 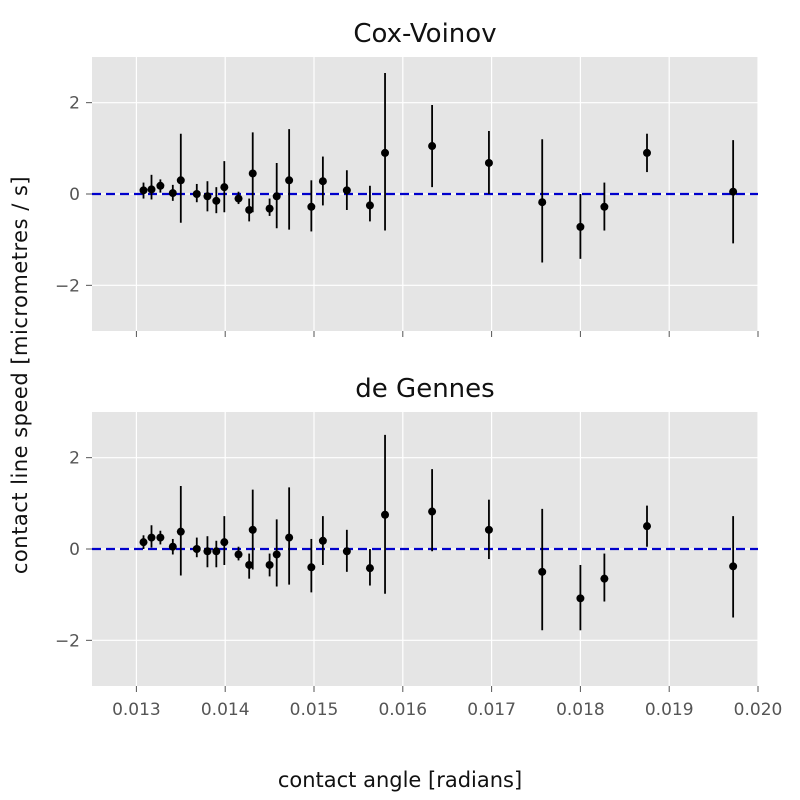 What do you see at coordinates (20, 375) in the screenshot?
I see `y-axis-label: contact line speed [micrometres / s]` at bounding box center [20, 375].